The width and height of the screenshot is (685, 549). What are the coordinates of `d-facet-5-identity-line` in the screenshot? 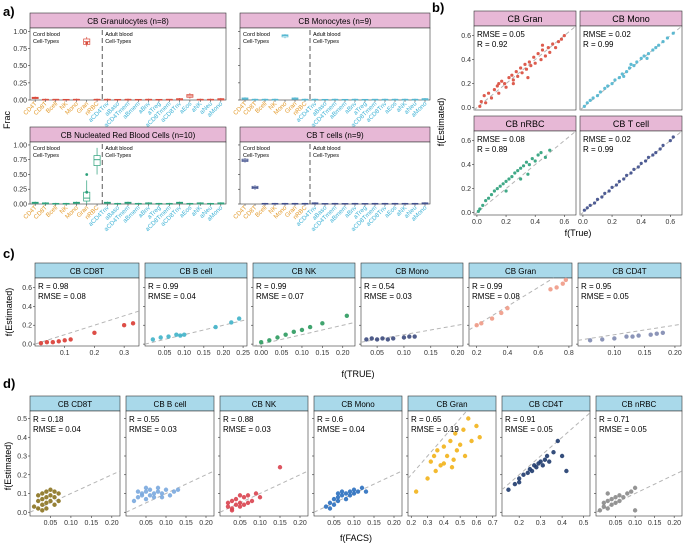 It's located at (546, 451).